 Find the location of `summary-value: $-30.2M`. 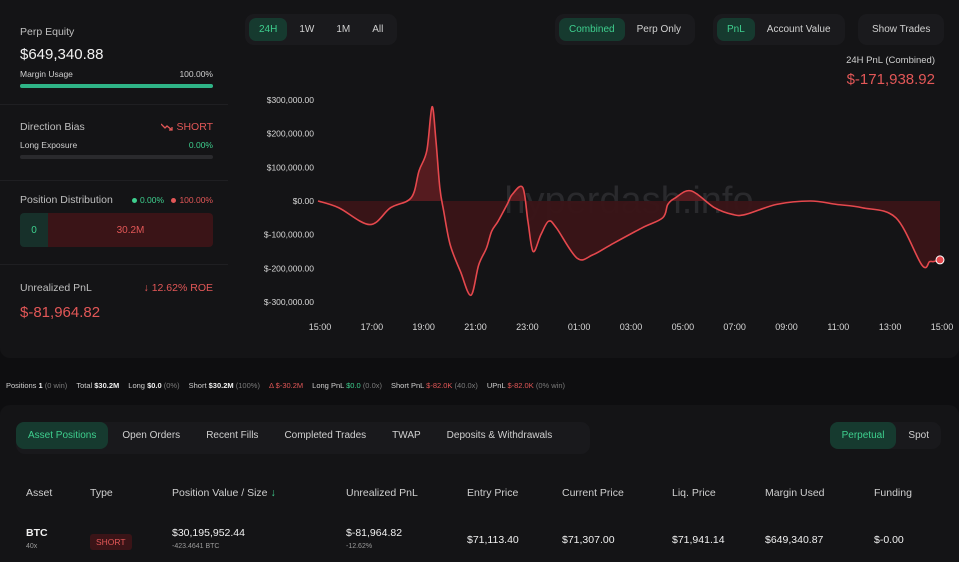

summary-value: $-30.2M is located at coordinates (289, 385).